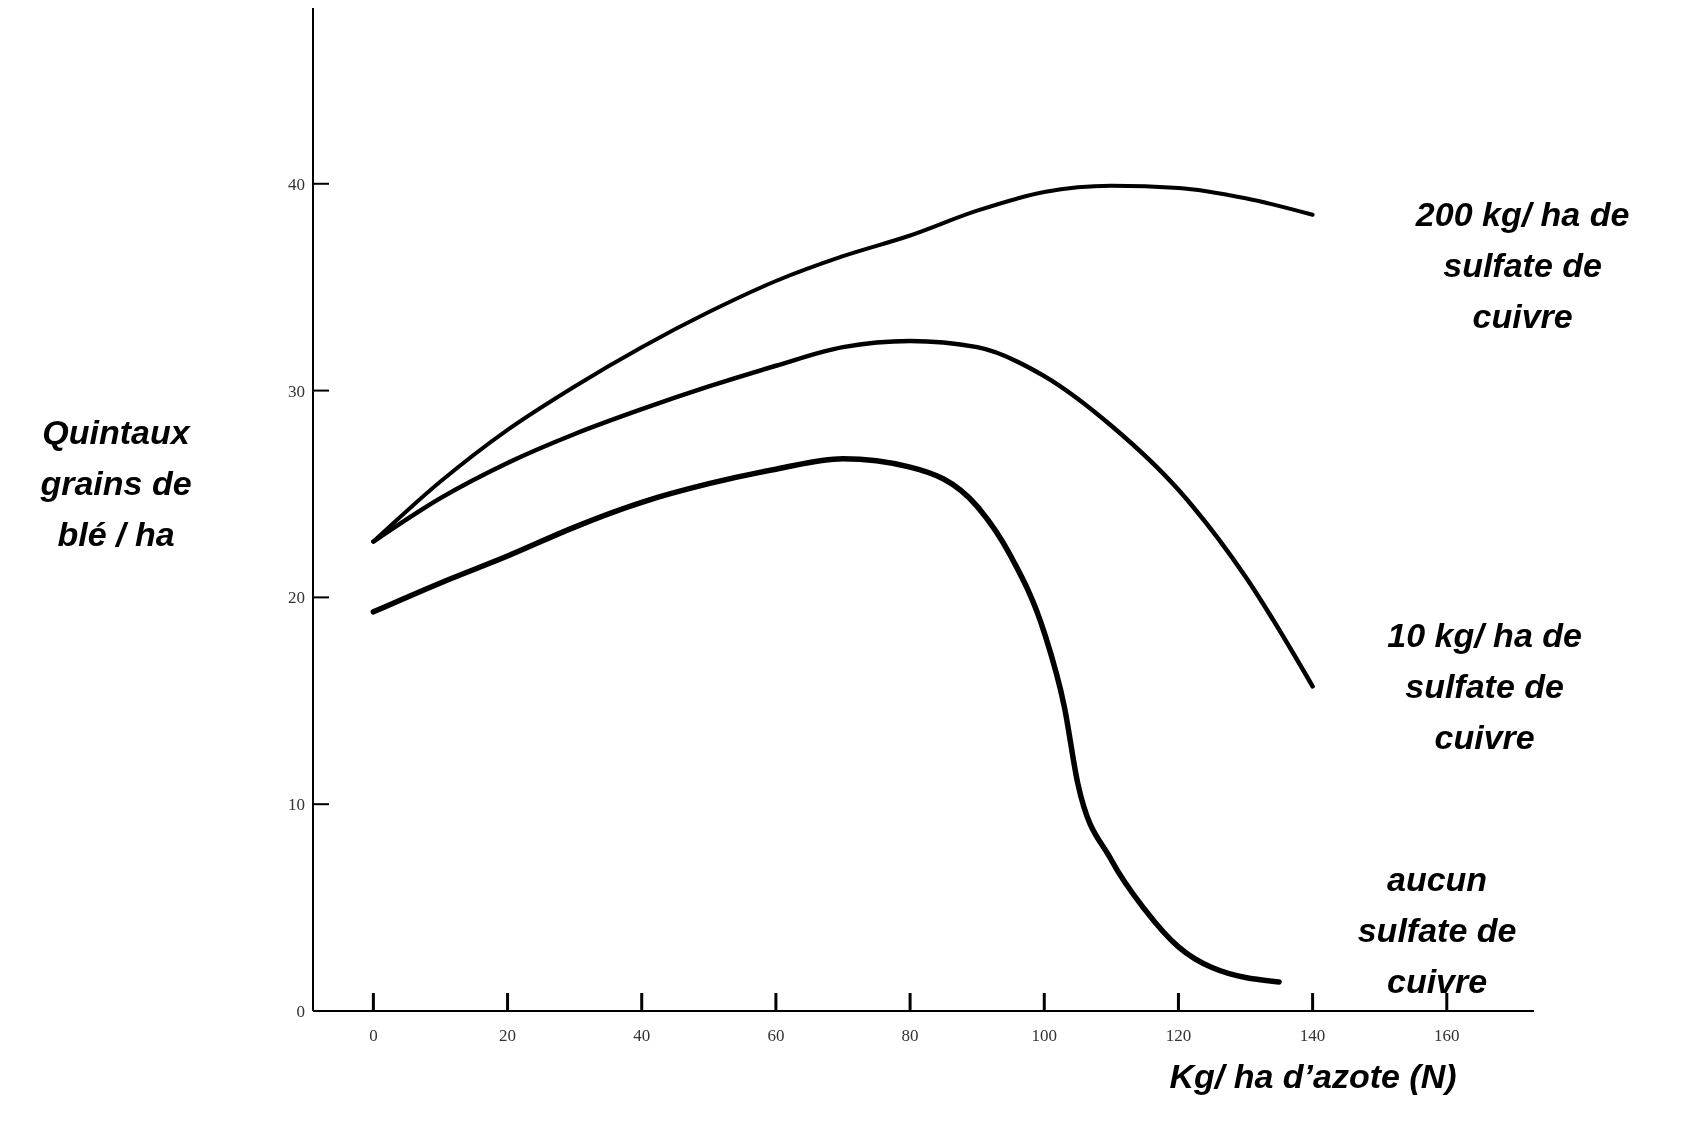 The image size is (1706, 1123). Describe the element at coordinates (1044, 1035) in the screenshot. I see `x-tick-label: 100` at that location.